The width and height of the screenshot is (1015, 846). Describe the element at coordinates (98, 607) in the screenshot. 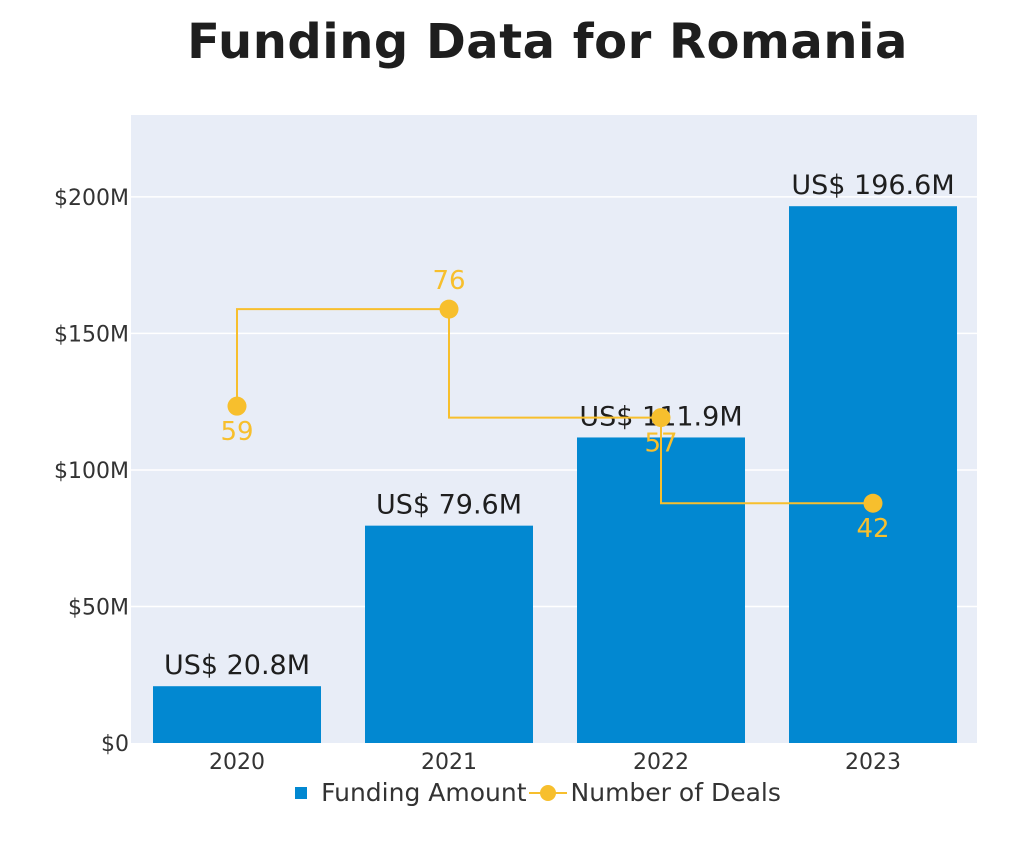

I see `y-tick-label: $50M` at that location.